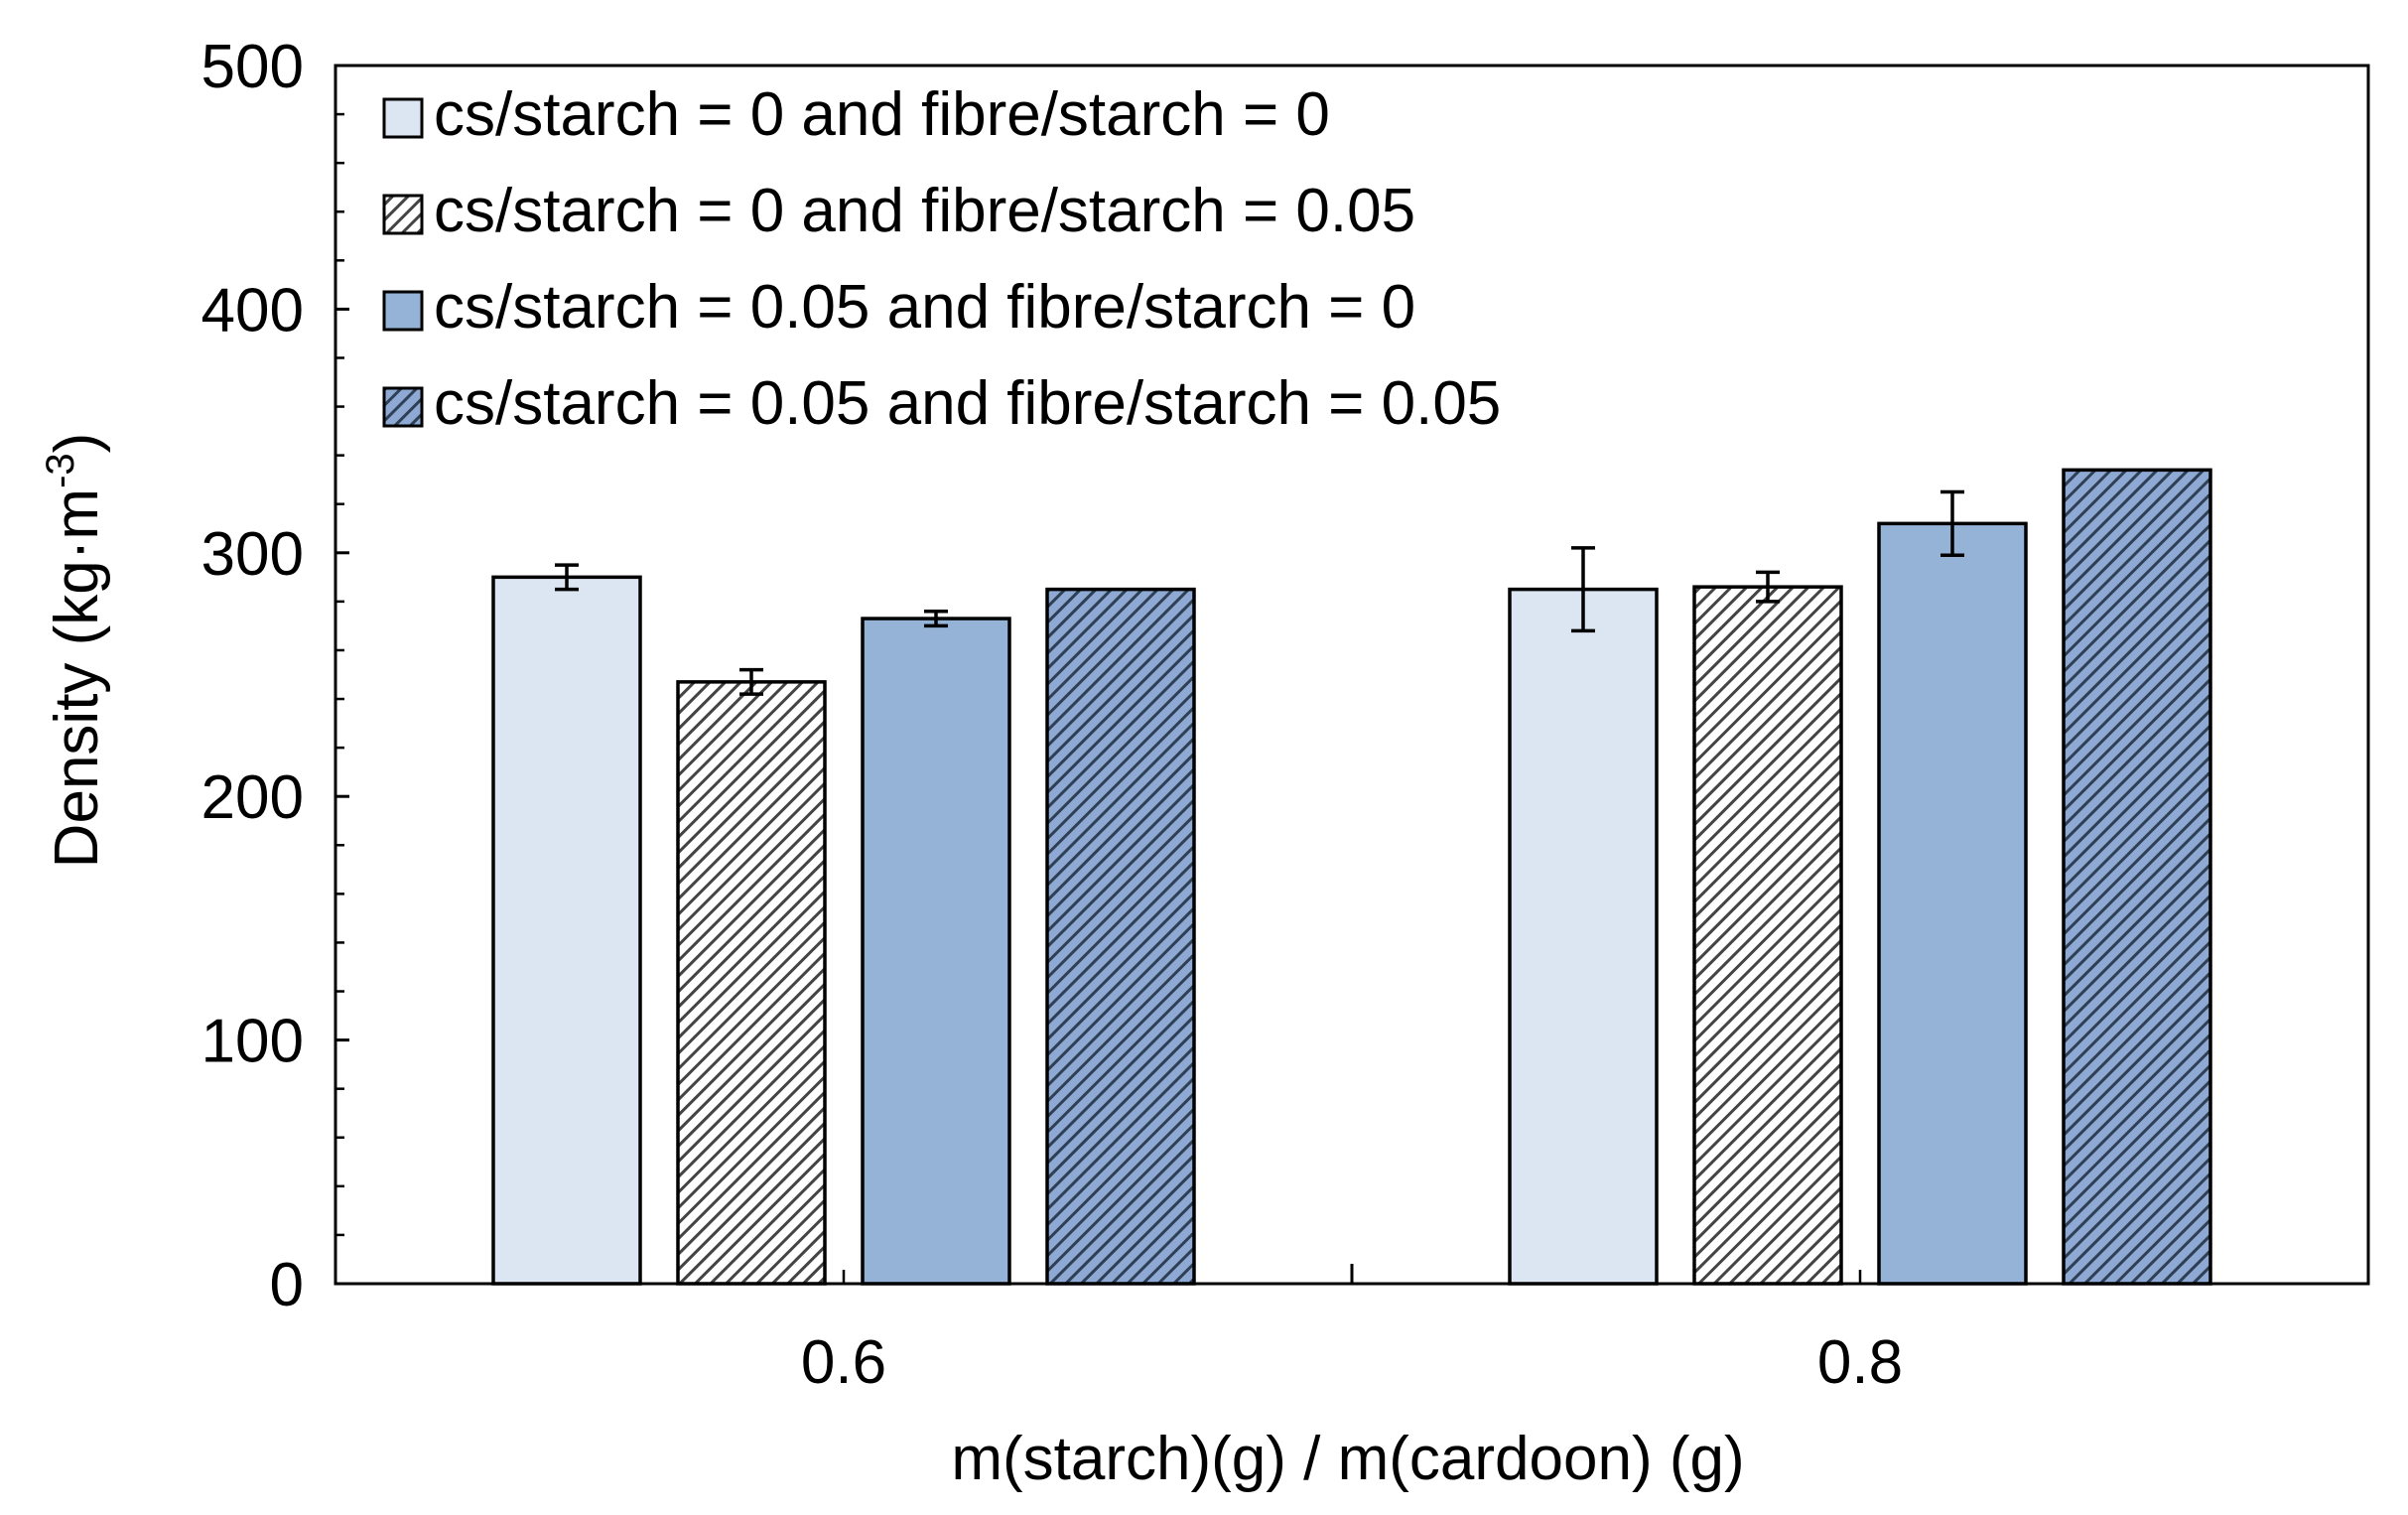 Image resolution: width=2408 pixels, height=1515 pixels. What do you see at coordinates (843, 1362) in the screenshot?
I see `x-tick-label: 0.6` at bounding box center [843, 1362].